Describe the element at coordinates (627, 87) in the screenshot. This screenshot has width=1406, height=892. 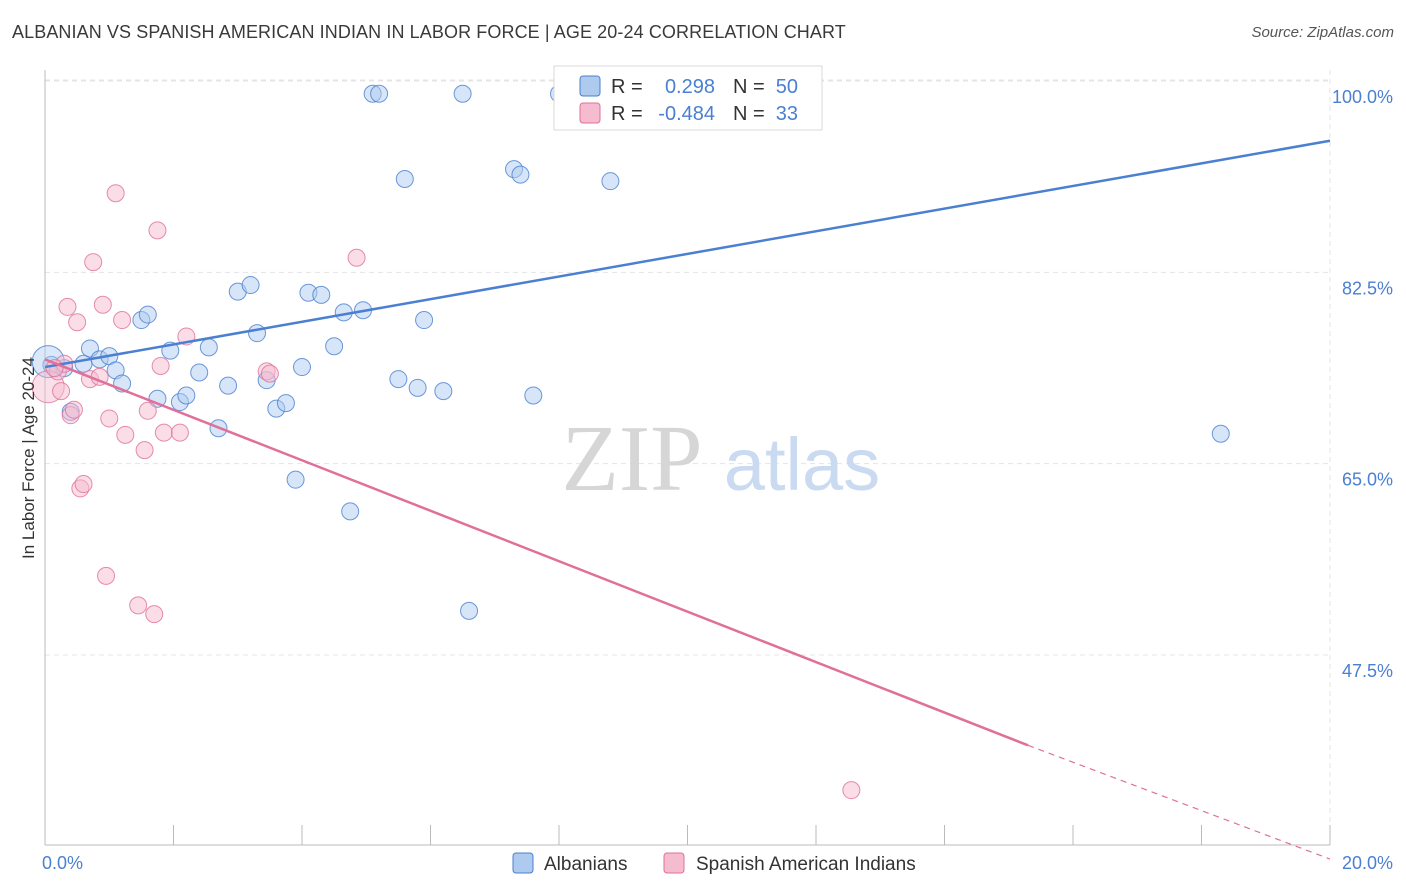
I see `legend-r-label-blue: R =` at that location.